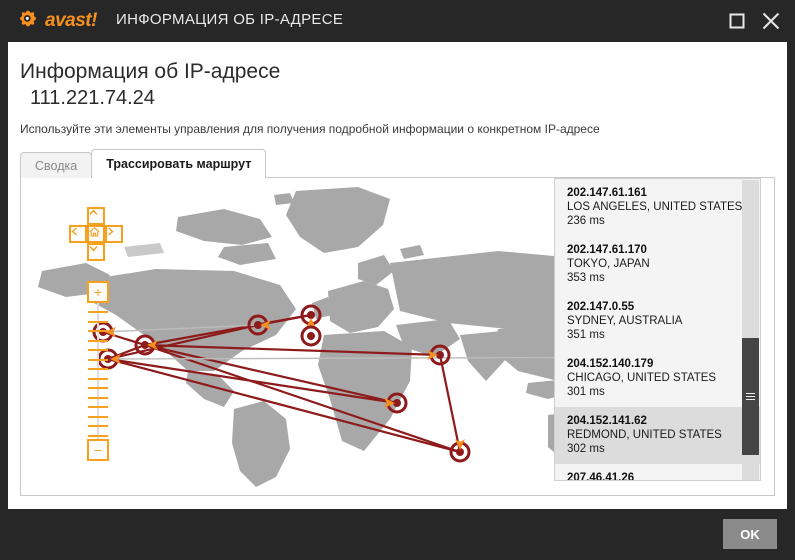  What do you see at coordinates (150, 71) in the screenshot?
I see `page-title: Информация об IP-адресе` at bounding box center [150, 71].